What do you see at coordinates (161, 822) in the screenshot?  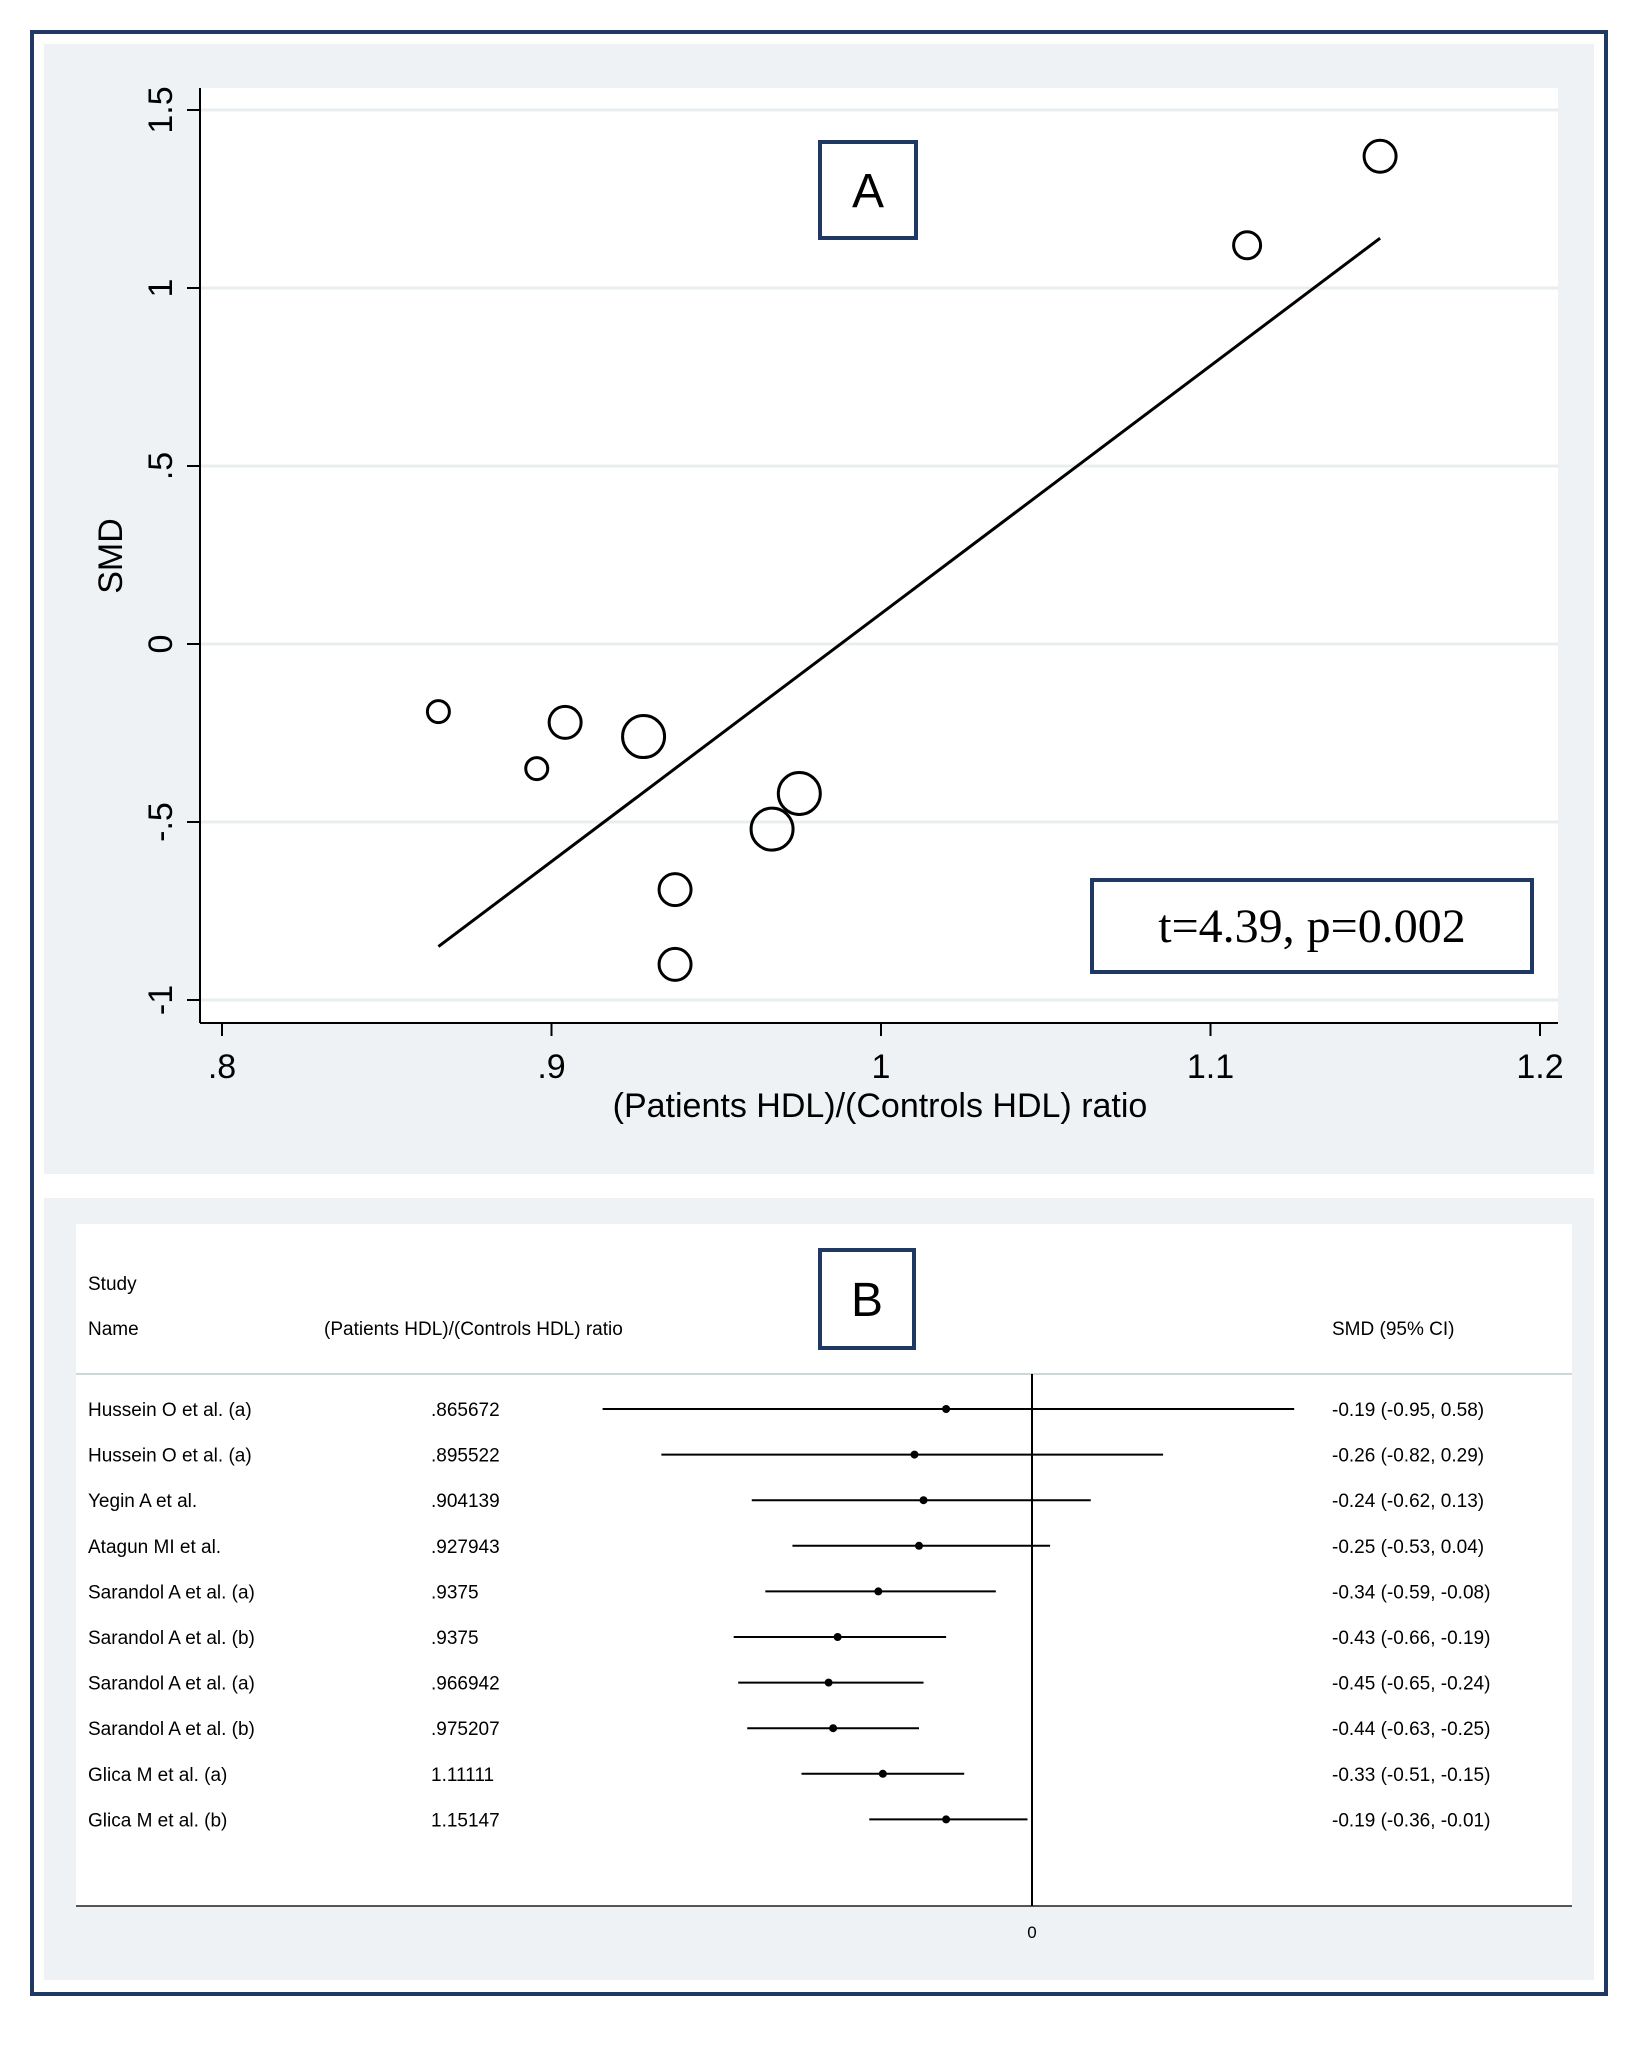 I see `y-tick-label: -.5` at bounding box center [161, 822].